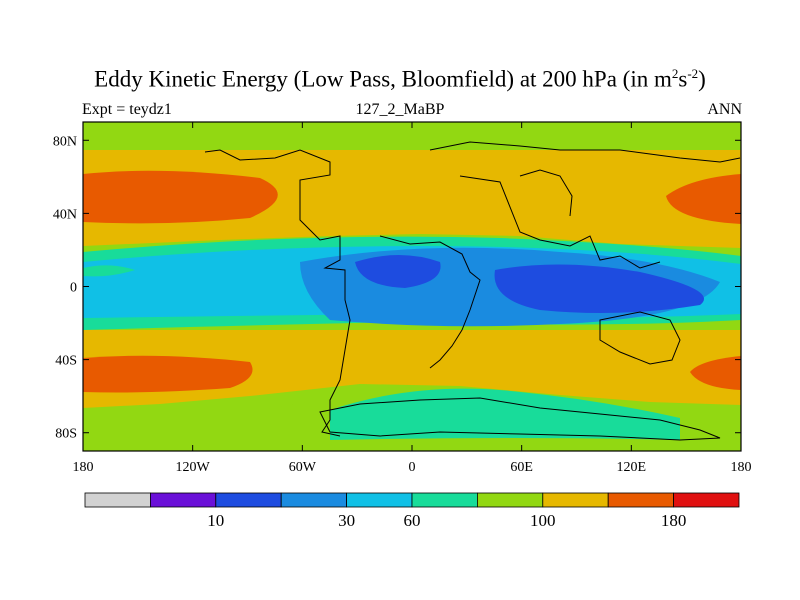 Image resolution: width=800 pixels, height=600 pixels. I want to click on coastline-australia, so click(640, 338).